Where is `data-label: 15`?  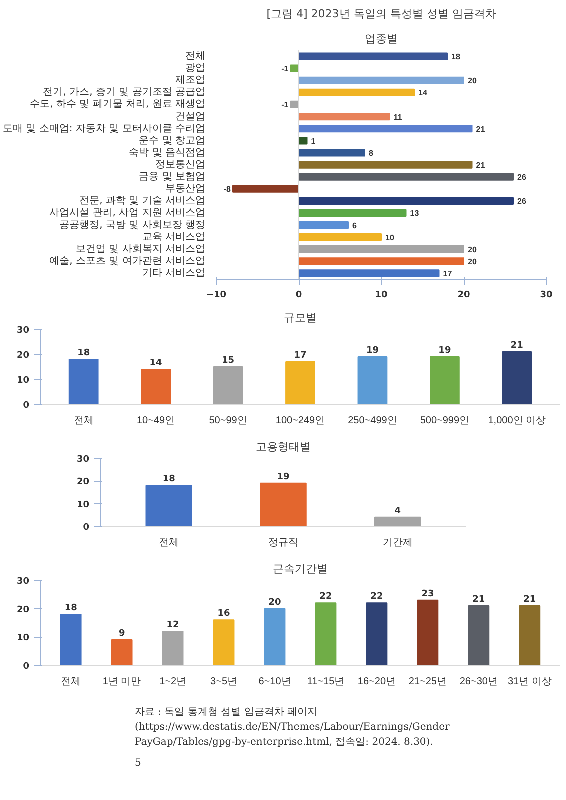
data-label: 15 is located at coordinates (228, 361).